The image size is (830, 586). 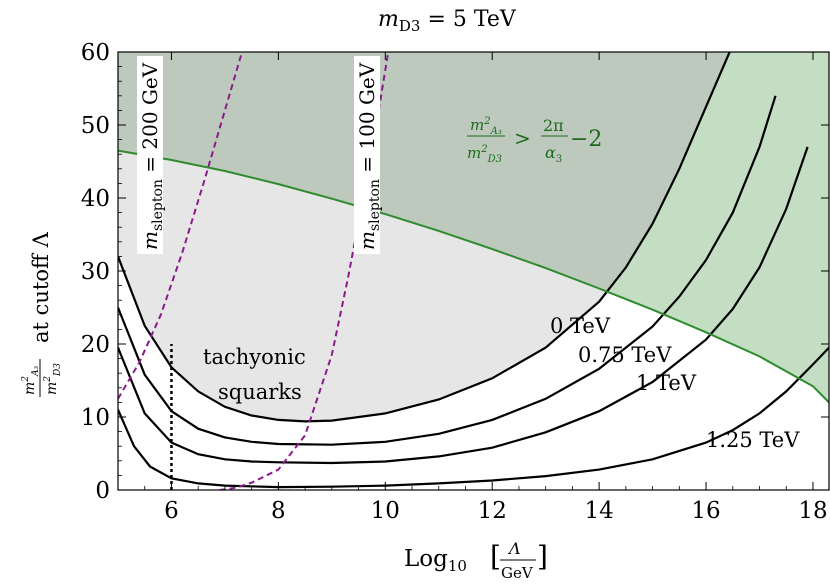 I want to click on y-tick-label: 0, so click(x=102, y=491).